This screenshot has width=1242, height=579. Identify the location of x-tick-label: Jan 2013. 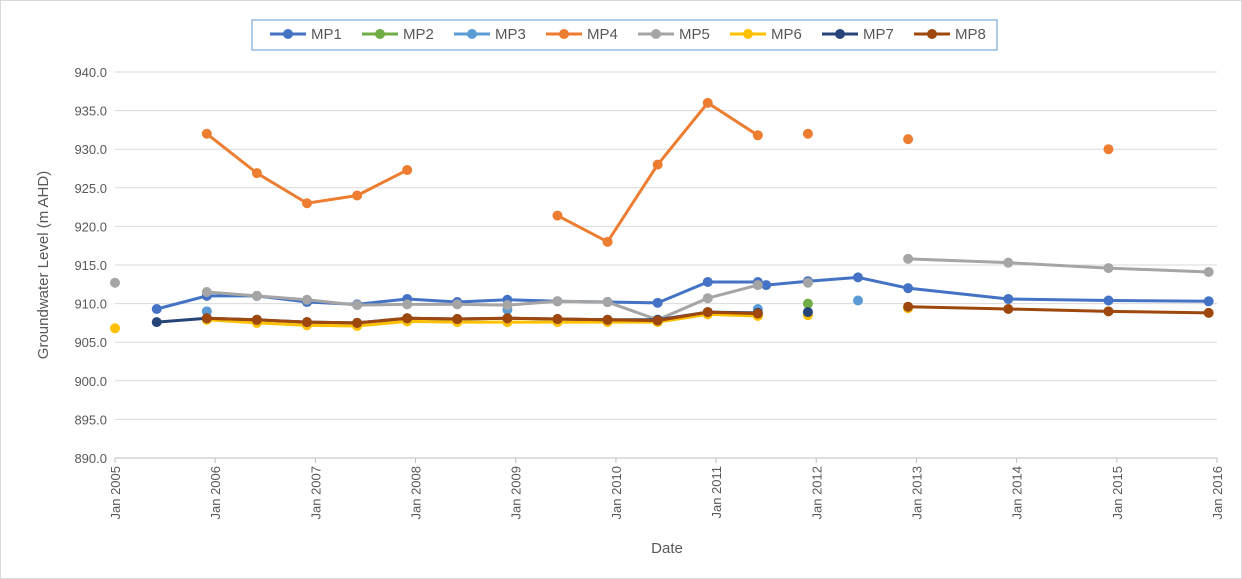
(916, 493).